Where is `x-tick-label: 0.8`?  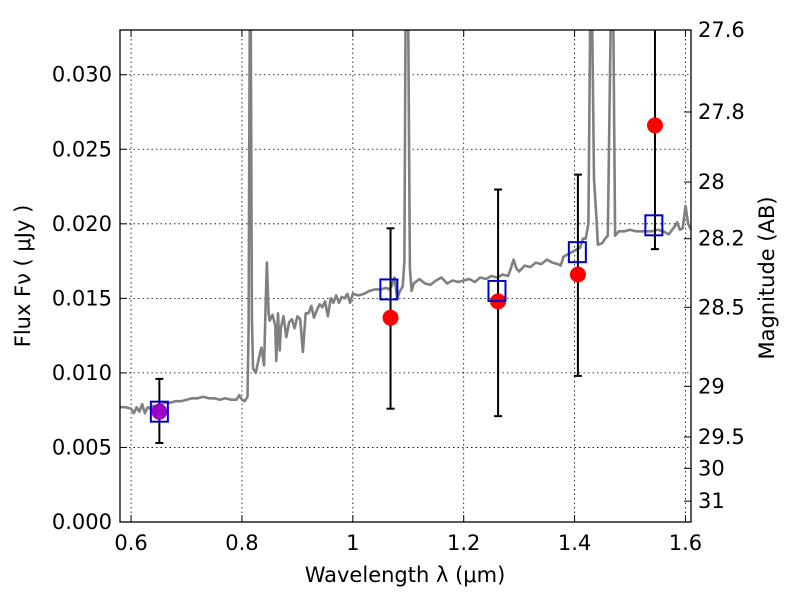
x-tick-label: 0.8 is located at coordinates (241, 543).